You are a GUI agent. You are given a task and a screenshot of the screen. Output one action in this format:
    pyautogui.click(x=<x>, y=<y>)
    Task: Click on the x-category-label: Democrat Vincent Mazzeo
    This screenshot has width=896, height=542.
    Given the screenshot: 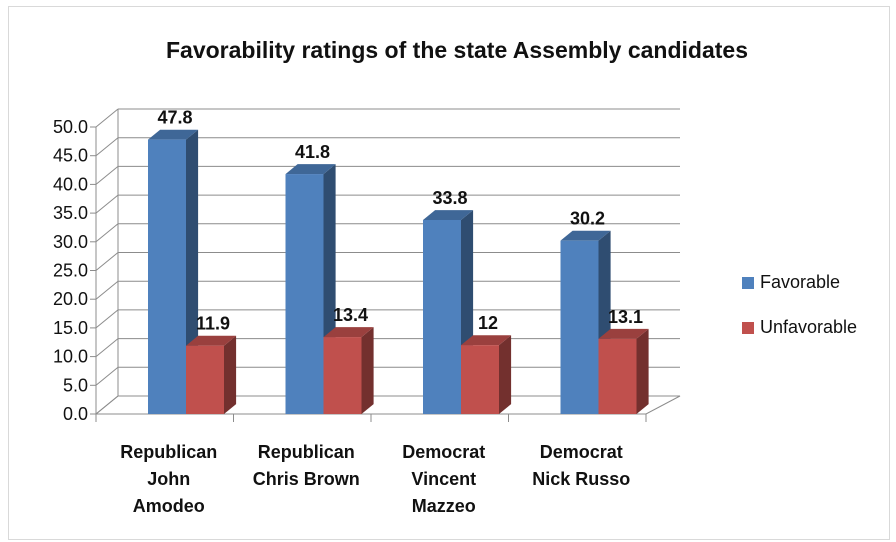 What is the action you would take?
    pyautogui.click(x=443, y=479)
    